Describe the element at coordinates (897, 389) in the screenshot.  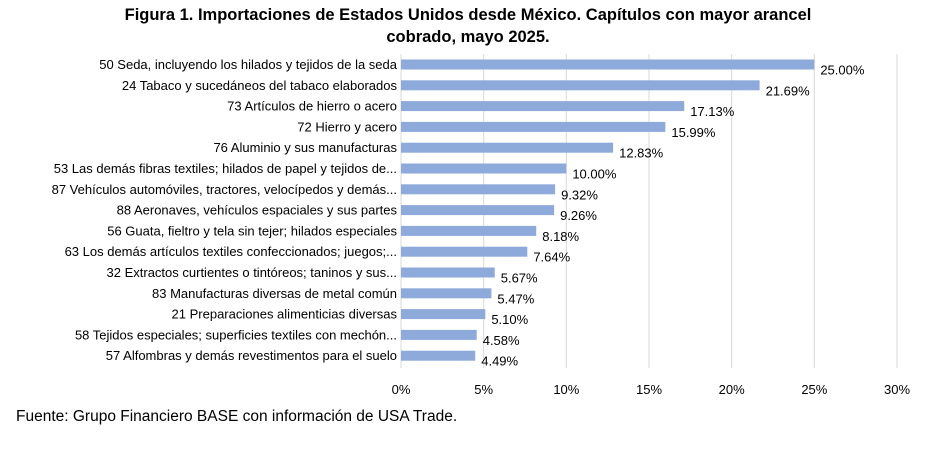
I see `x-tick-label: 30%` at that location.